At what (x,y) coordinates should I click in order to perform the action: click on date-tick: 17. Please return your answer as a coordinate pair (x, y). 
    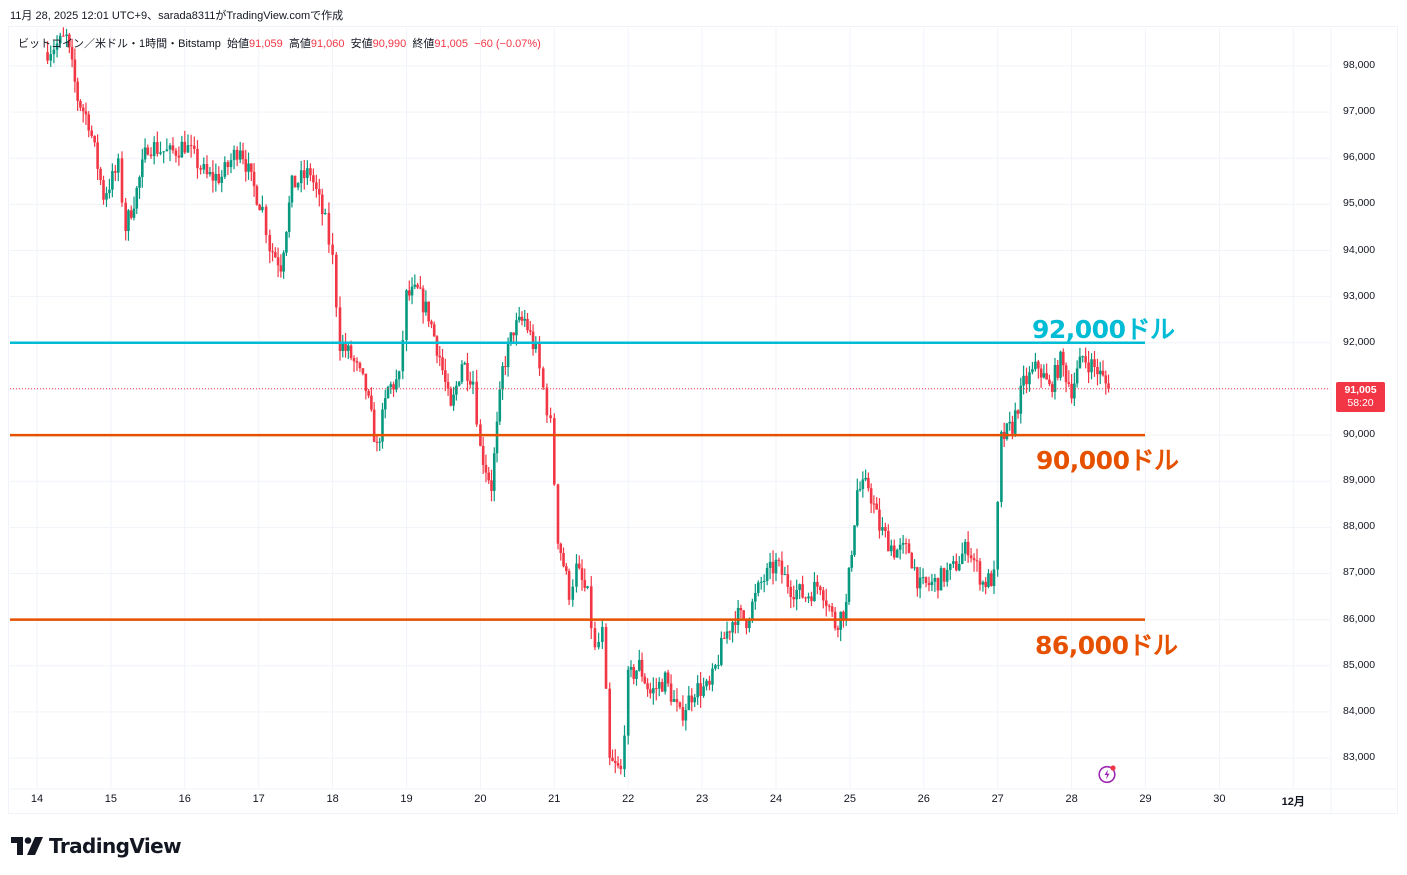
    Looking at the image, I should click on (258, 799).